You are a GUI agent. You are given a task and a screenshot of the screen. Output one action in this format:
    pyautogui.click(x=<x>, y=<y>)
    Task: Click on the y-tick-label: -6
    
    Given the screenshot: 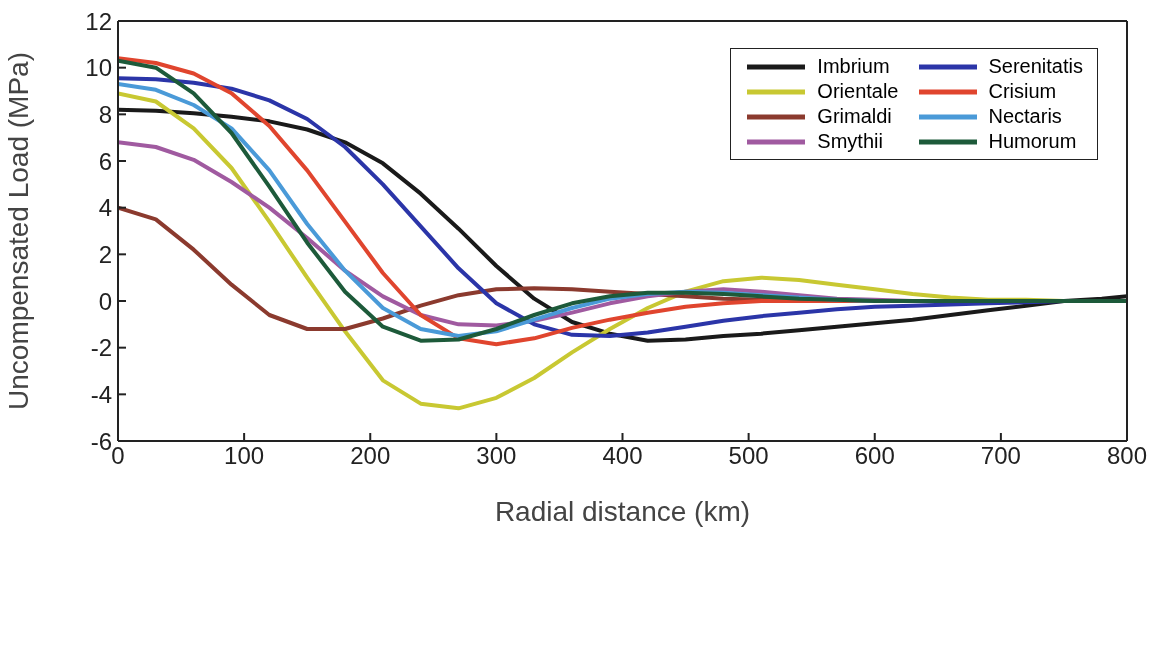 What is the action you would take?
    pyautogui.click(x=101, y=441)
    